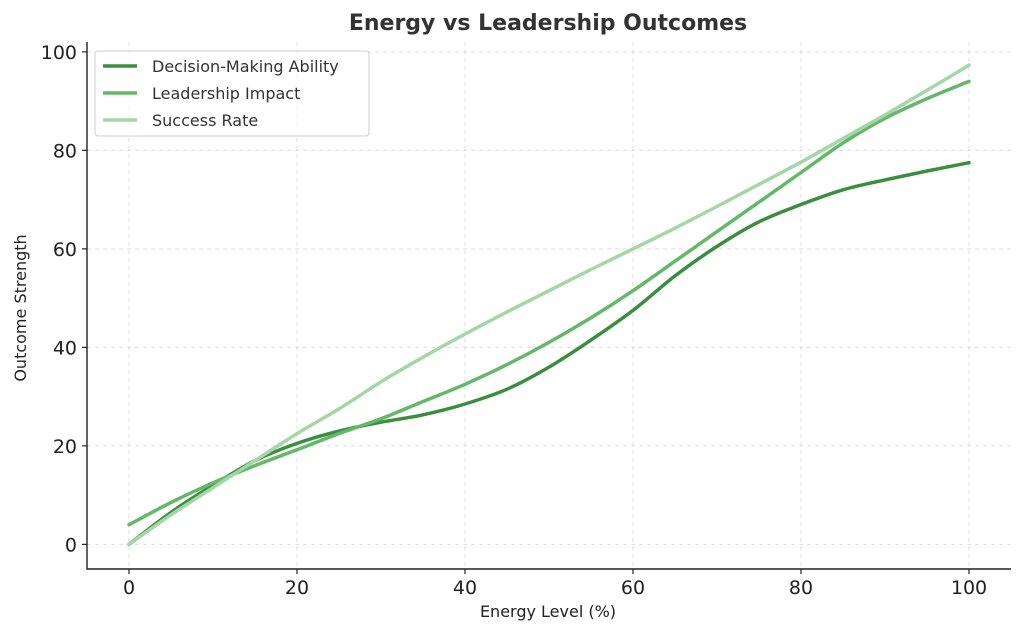  I want to click on legend-label-decision-making-ability: Decision-Making Ability, so click(245, 66).